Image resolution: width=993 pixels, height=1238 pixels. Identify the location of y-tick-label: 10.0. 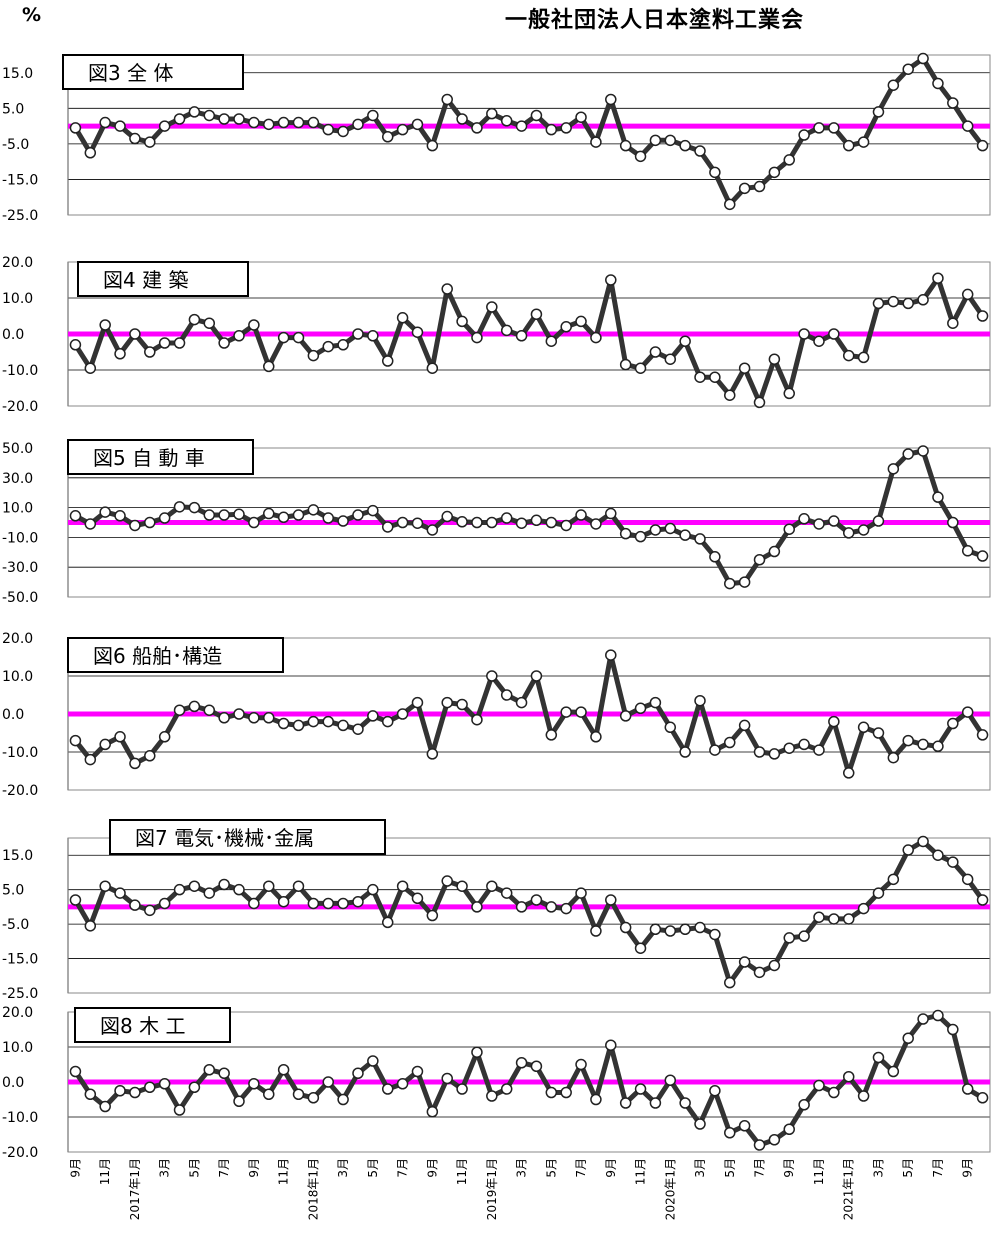
(17, 299).